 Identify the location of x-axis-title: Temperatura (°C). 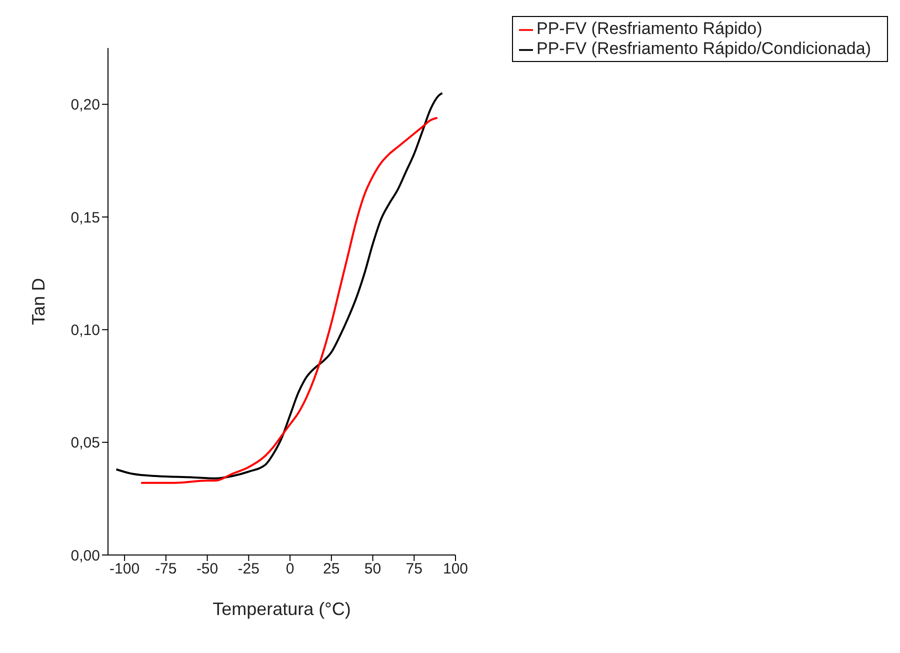
(281, 609).